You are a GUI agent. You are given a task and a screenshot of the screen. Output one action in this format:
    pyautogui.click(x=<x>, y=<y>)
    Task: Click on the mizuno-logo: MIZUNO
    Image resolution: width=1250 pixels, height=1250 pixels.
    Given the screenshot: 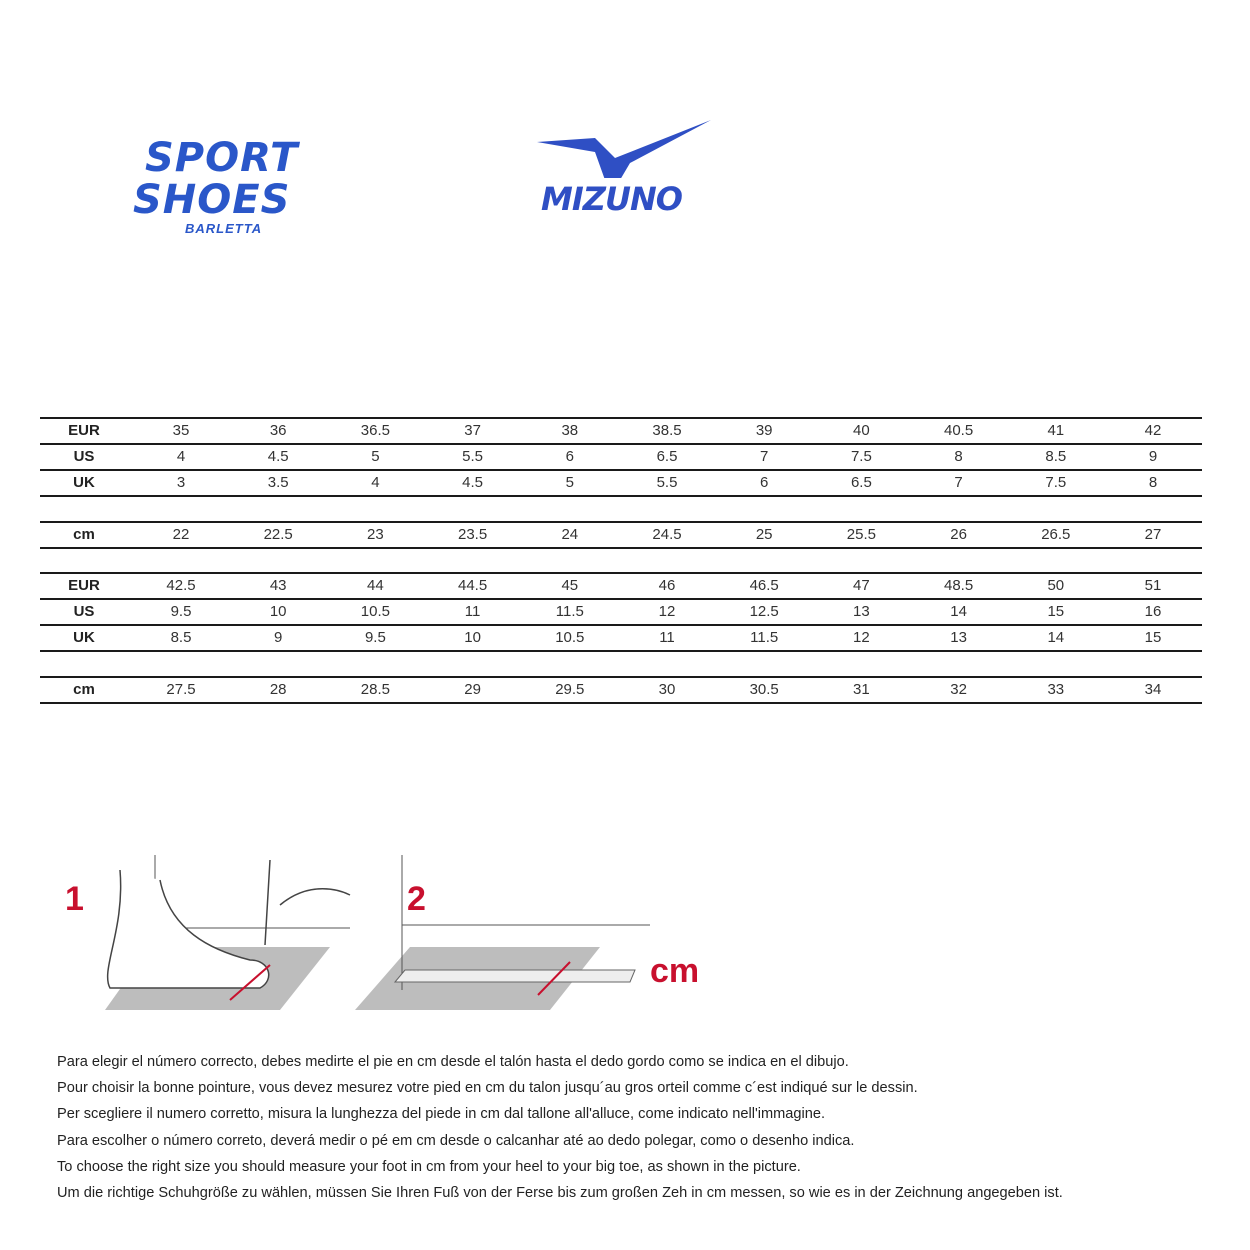 What is the action you would take?
    pyautogui.click(x=625, y=168)
    